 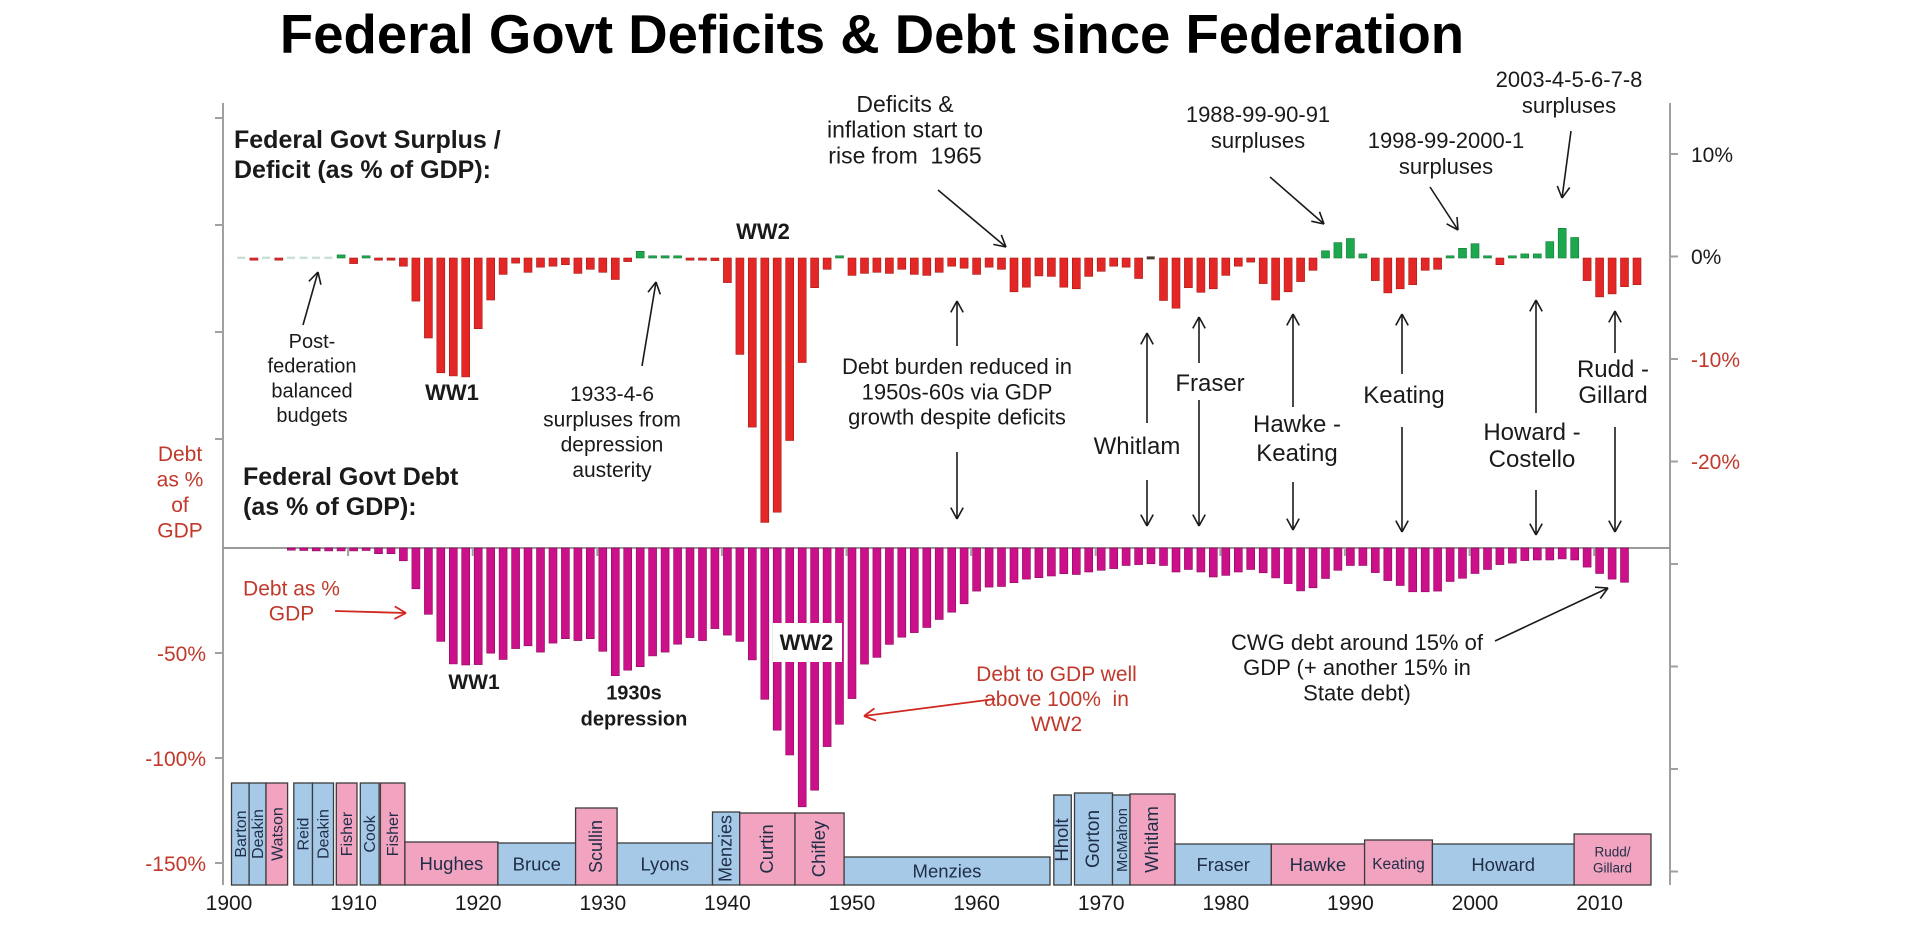 I want to click on svg-text: 1900, so click(x=229, y=903).